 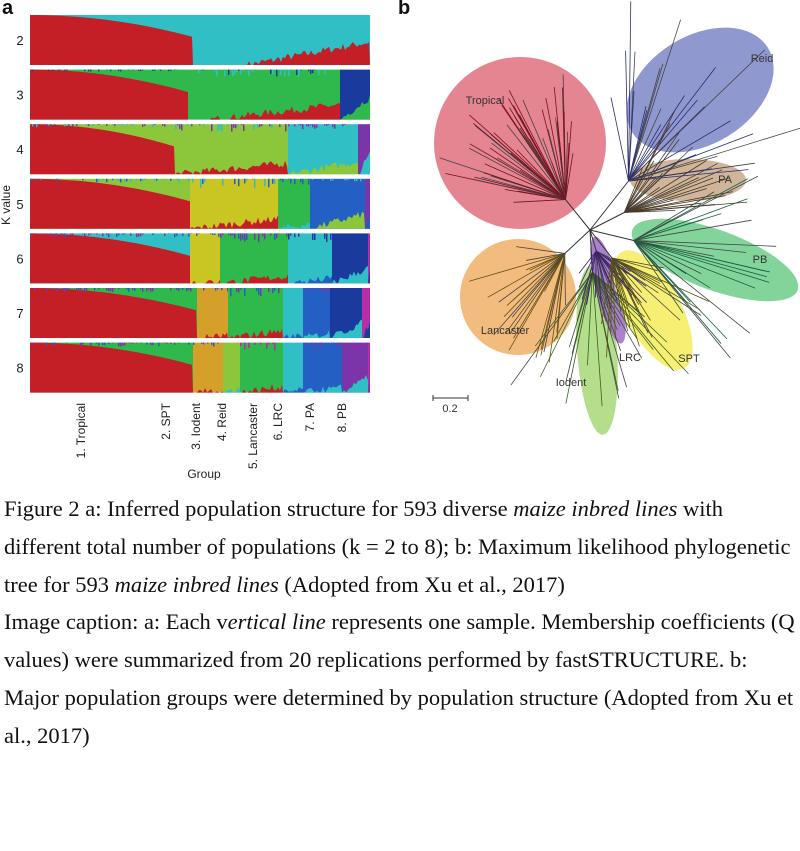 I want to click on cluster-label-spt: SPT, so click(x=689, y=359).